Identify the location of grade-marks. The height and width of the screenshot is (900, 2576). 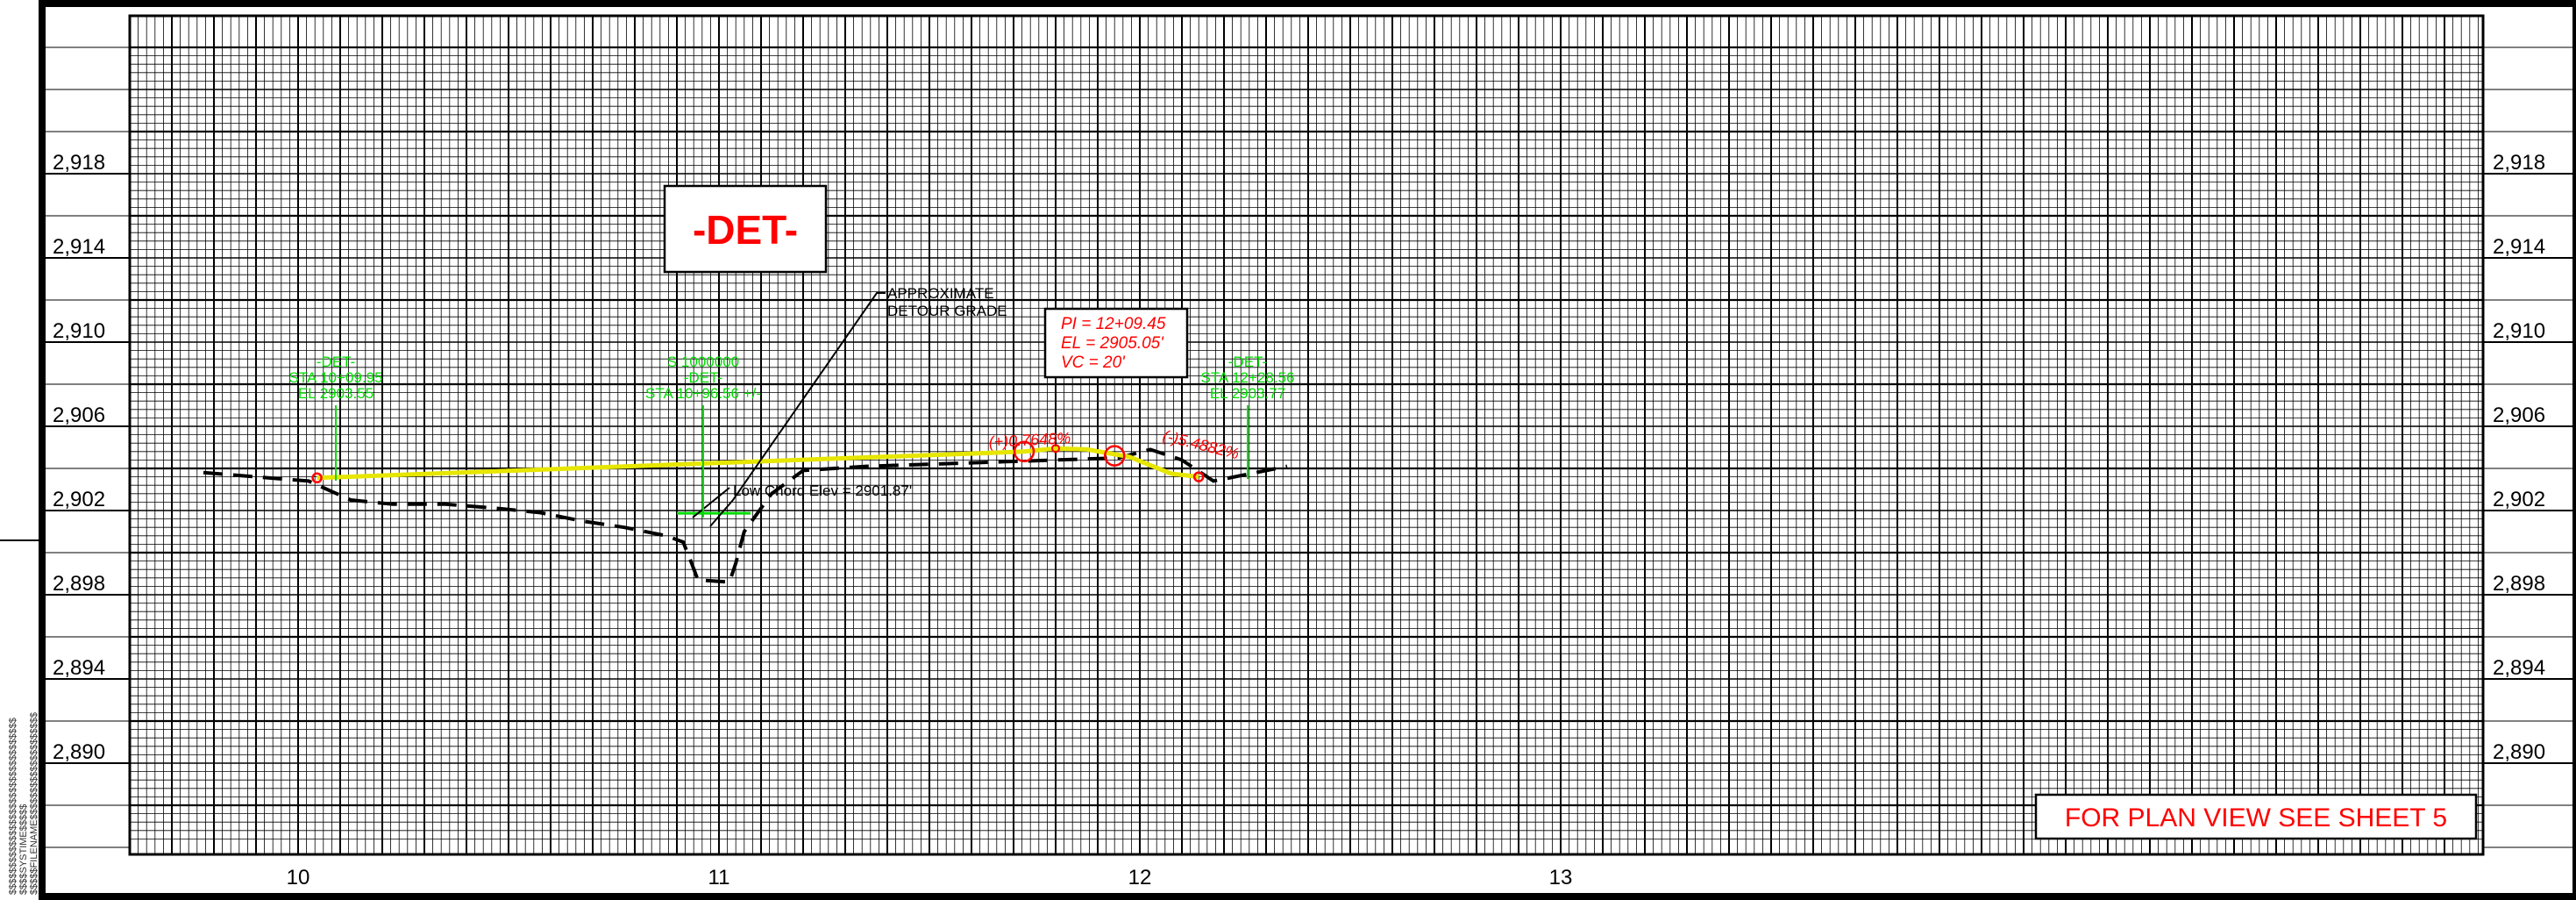
(758, 462).